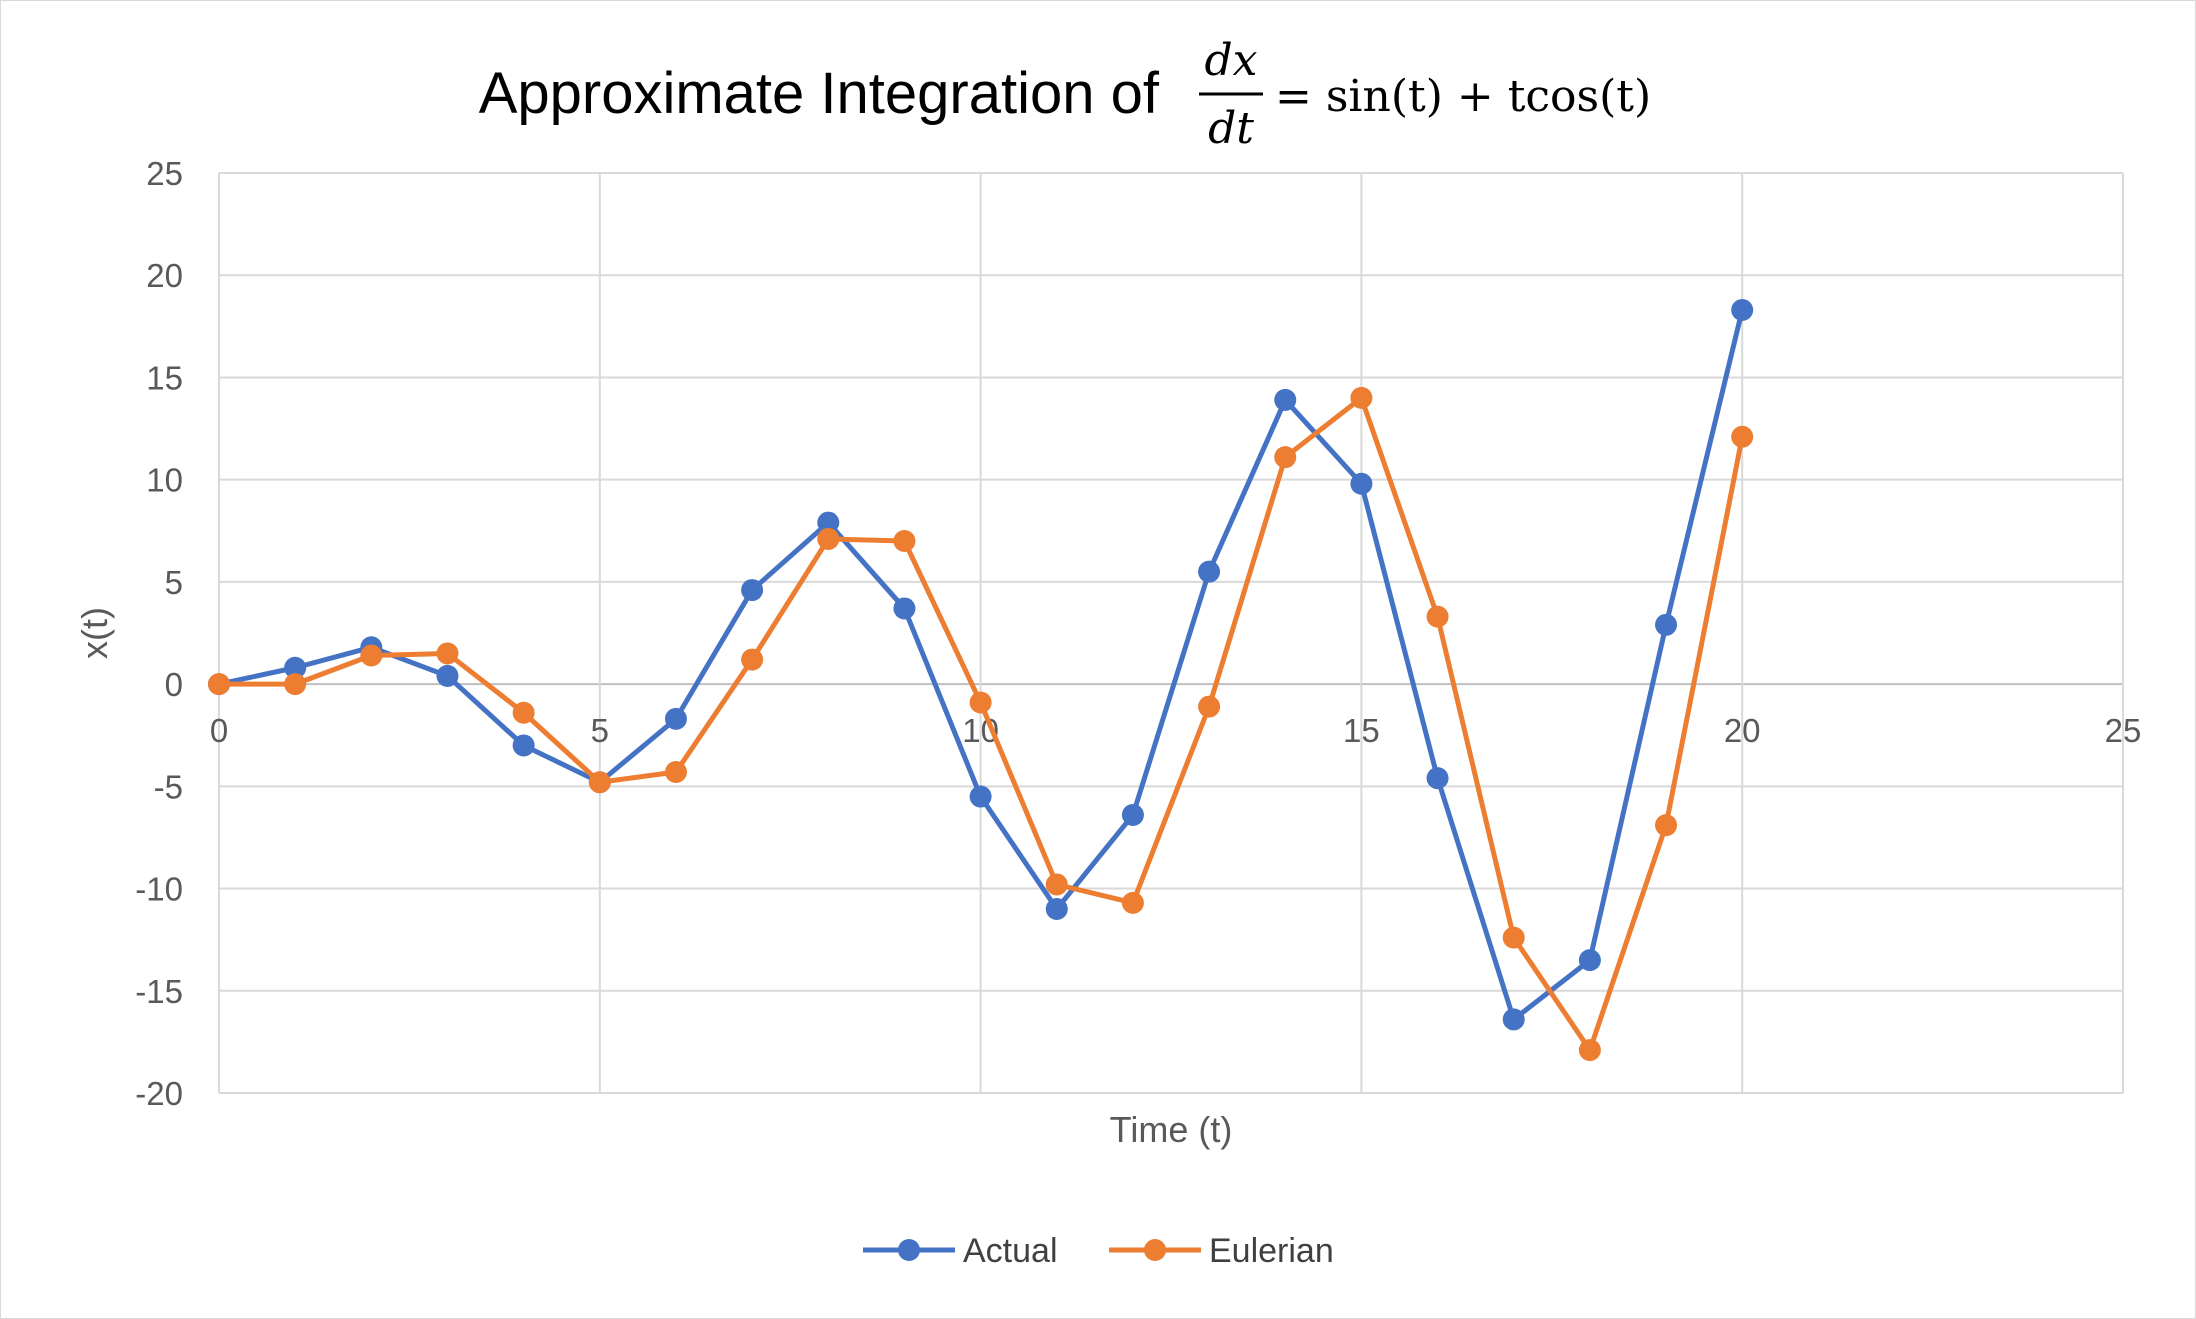 This screenshot has width=2196, height=1319. Describe the element at coordinates (219, 730) in the screenshot. I see `x-tick-label: 0` at that location.